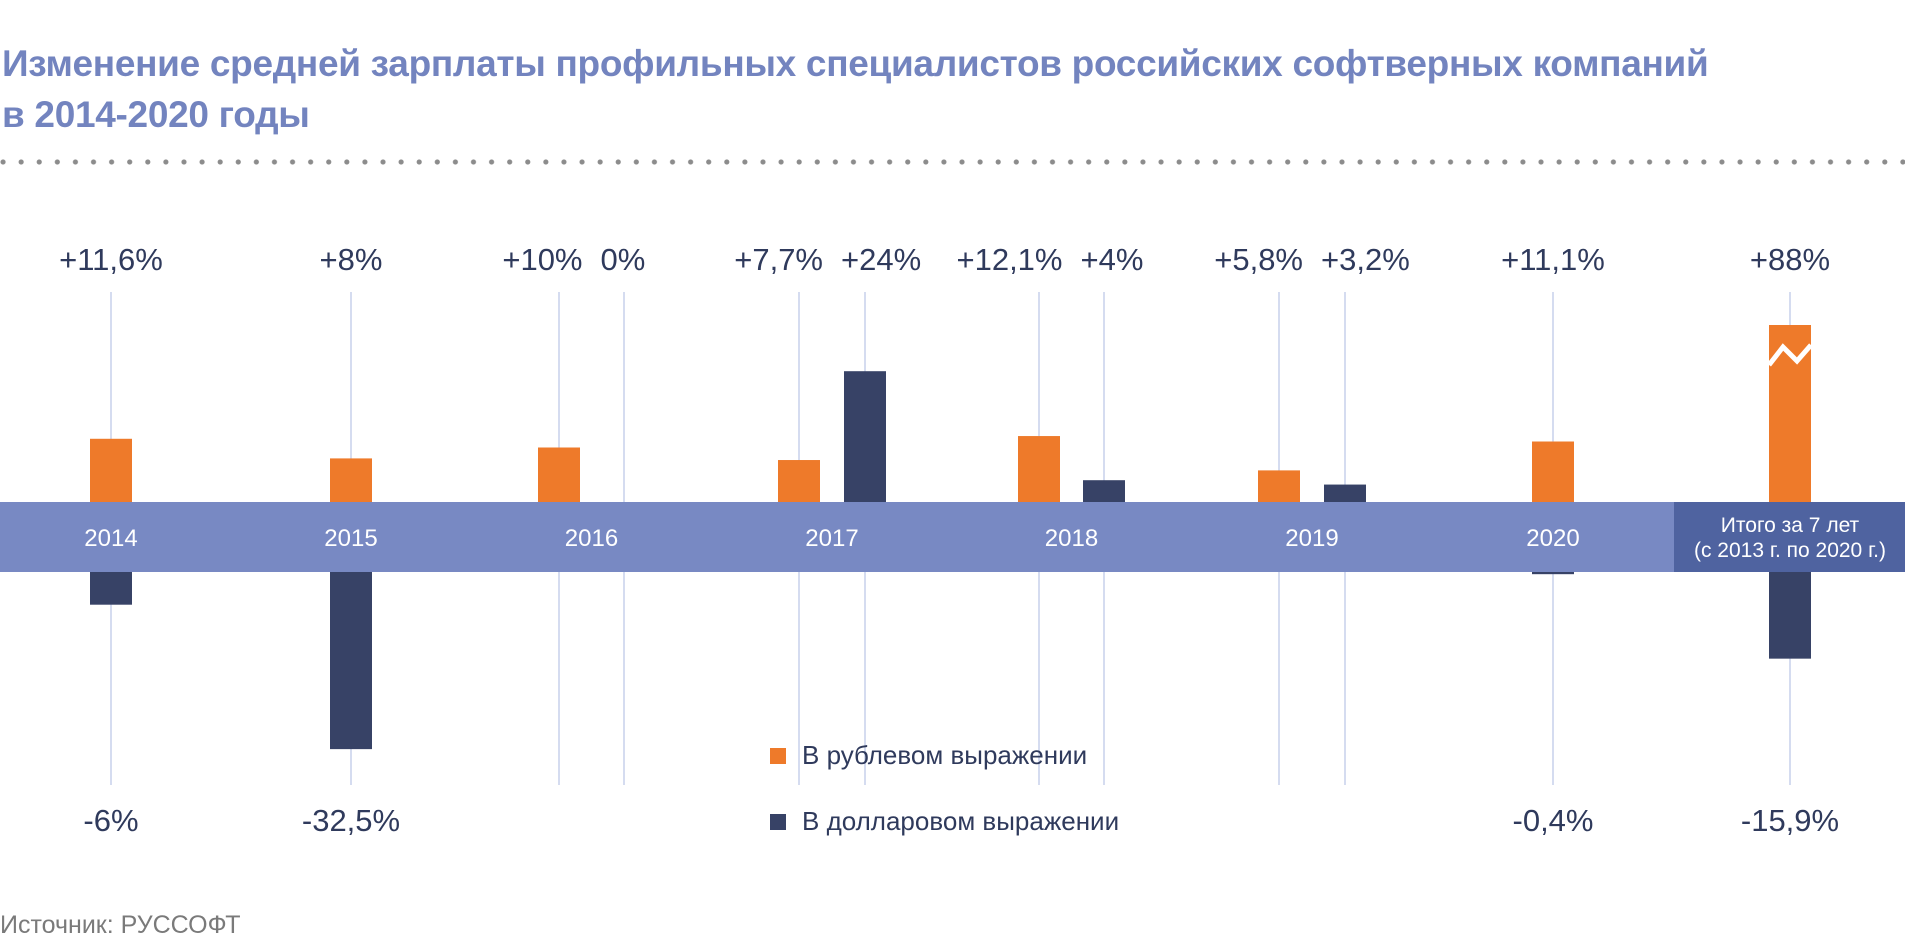 The height and width of the screenshot is (940, 1905). What do you see at coordinates (1258, 259) in the screenshot?
I see `data-label-rub: +5,8%` at bounding box center [1258, 259].